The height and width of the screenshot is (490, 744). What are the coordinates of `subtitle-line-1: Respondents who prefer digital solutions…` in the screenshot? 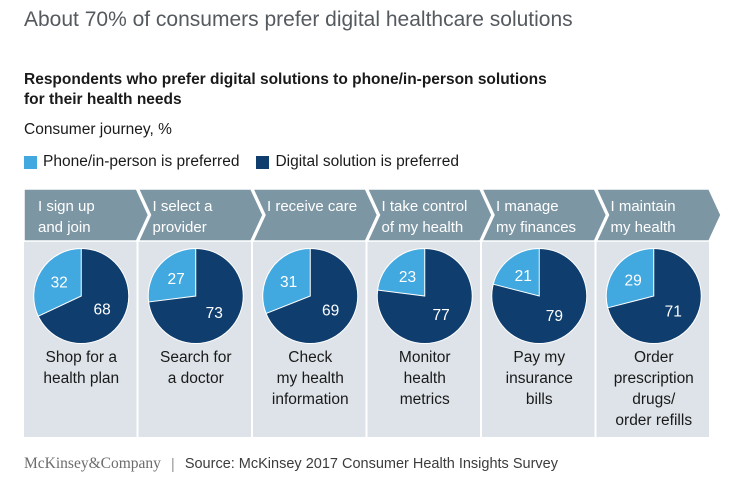 It's located at (285, 79).